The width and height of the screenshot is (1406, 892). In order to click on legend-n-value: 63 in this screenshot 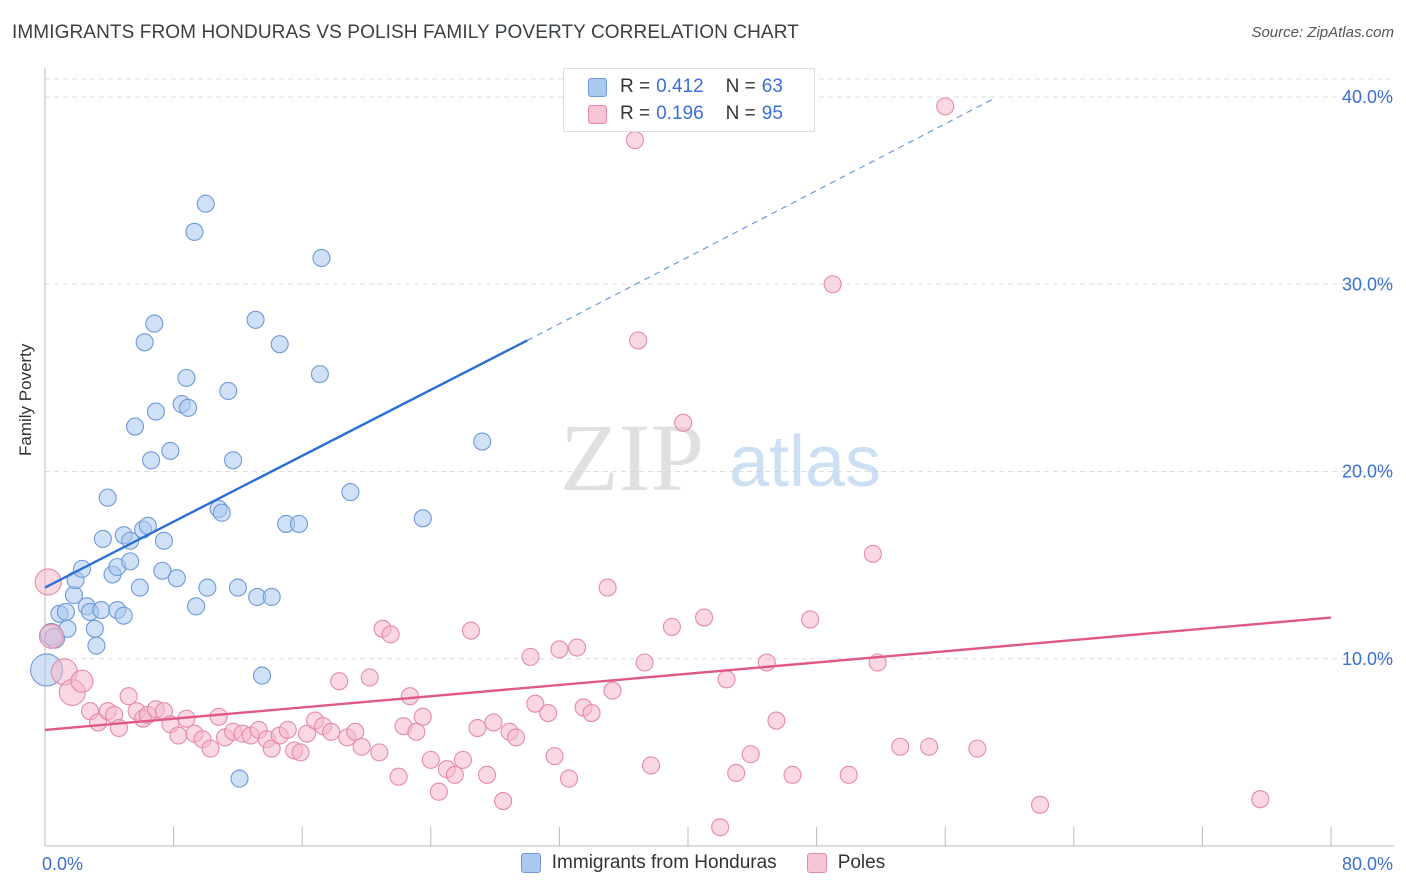, I will do `click(772, 86)`.